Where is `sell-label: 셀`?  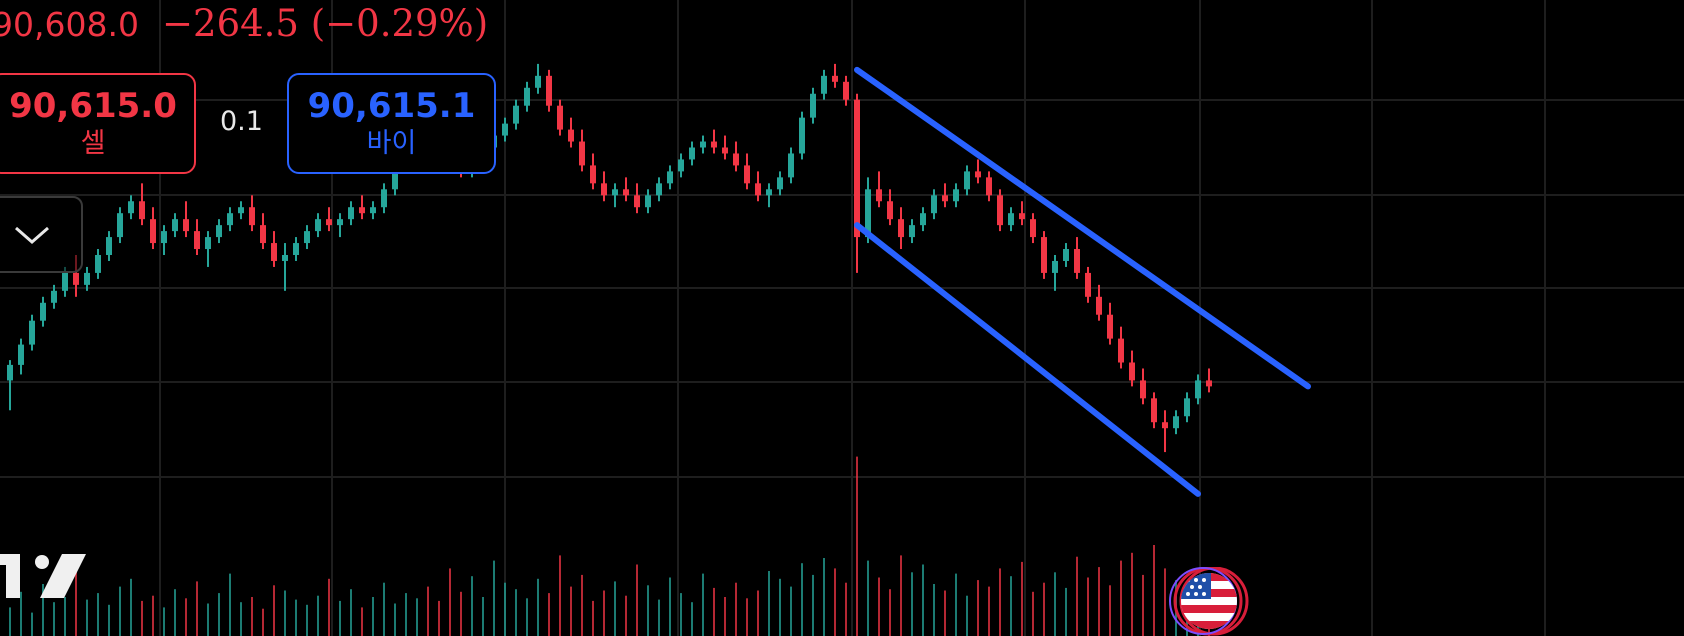
sell-label: 셀 is located at coordinates (93, 143).